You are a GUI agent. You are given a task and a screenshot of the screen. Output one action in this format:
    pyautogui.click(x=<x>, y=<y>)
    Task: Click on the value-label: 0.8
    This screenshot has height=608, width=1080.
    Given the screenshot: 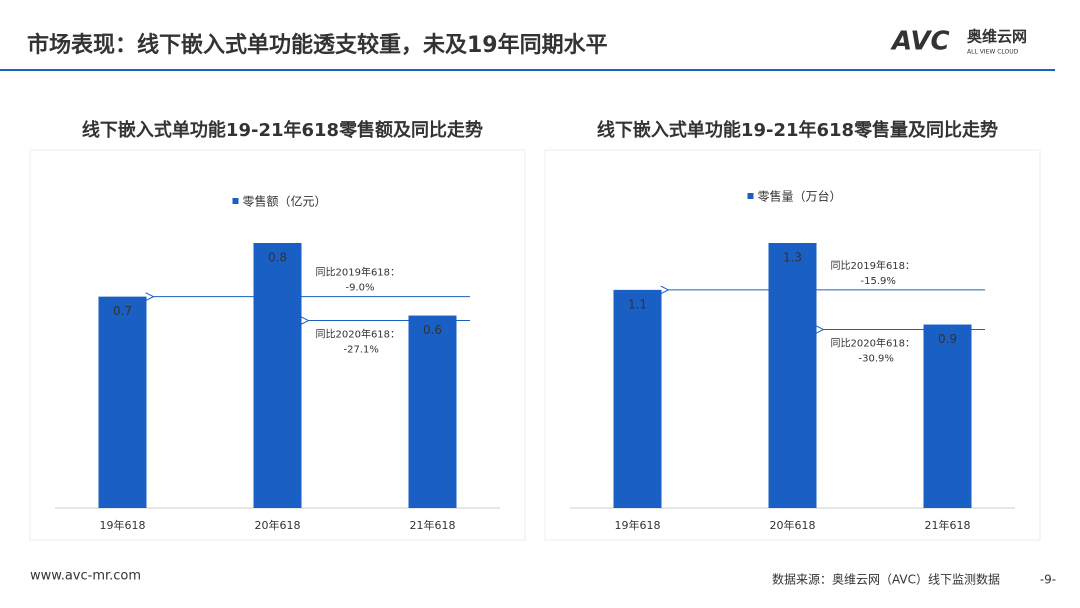 What is the action you would take?
    pyautogui.click(x=277, y=258)
    